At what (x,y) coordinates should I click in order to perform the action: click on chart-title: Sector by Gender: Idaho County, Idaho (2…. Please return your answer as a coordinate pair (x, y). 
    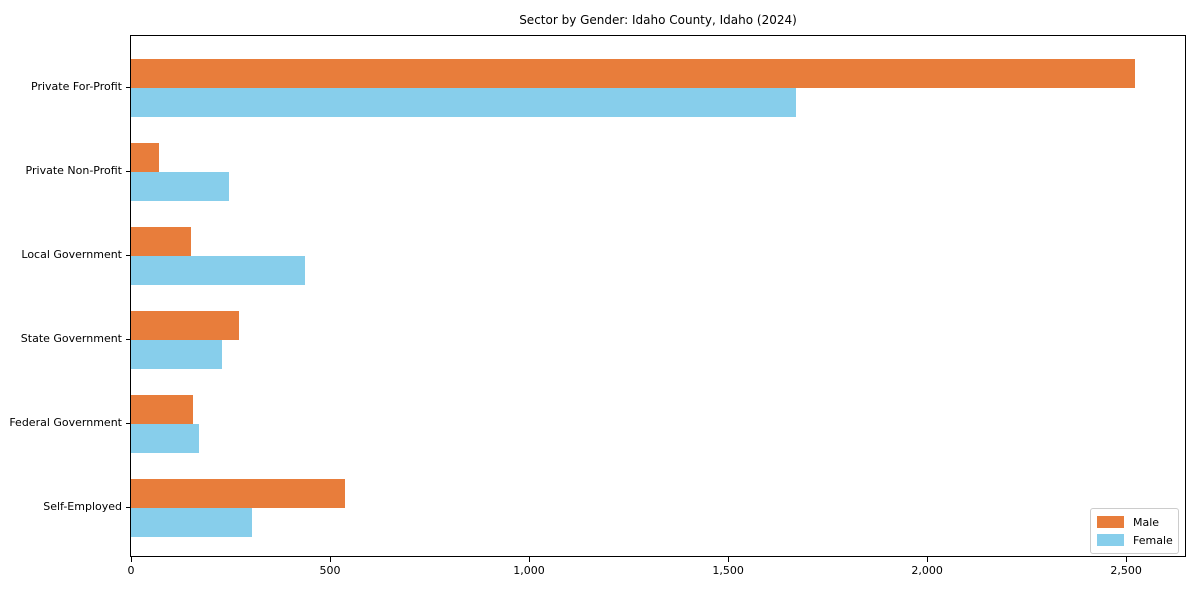
    Looking at the image, I should click on (658, 20).